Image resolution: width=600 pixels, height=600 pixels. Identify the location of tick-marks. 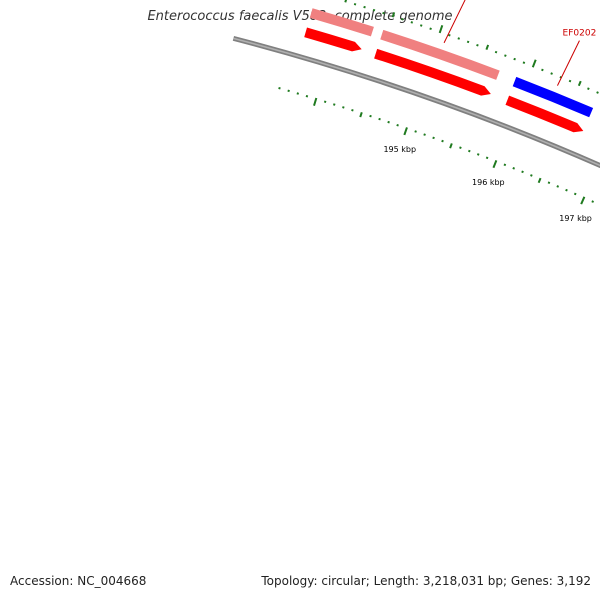
(471, 47).